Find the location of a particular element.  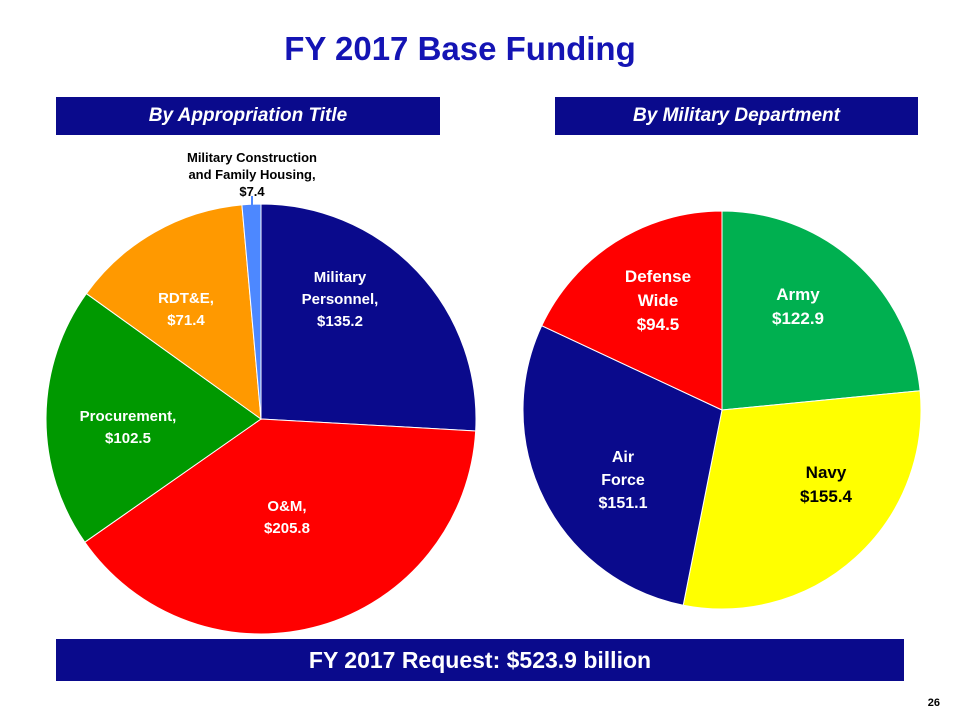

pie-slice-rdtande is located at coordinates (173, 312).